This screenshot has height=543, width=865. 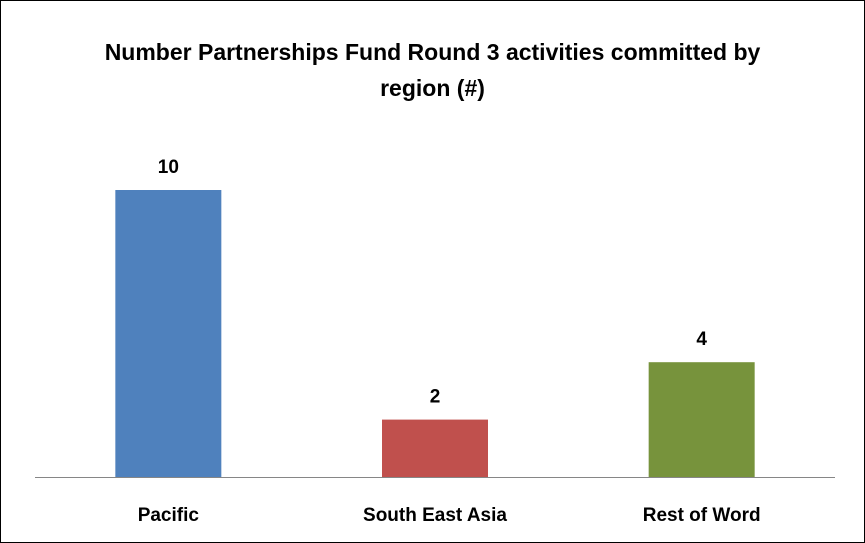 What do you see at coordinates (168, 167) in the screenshot?
I see `data-label: 10` at bounding box center [168, 167].